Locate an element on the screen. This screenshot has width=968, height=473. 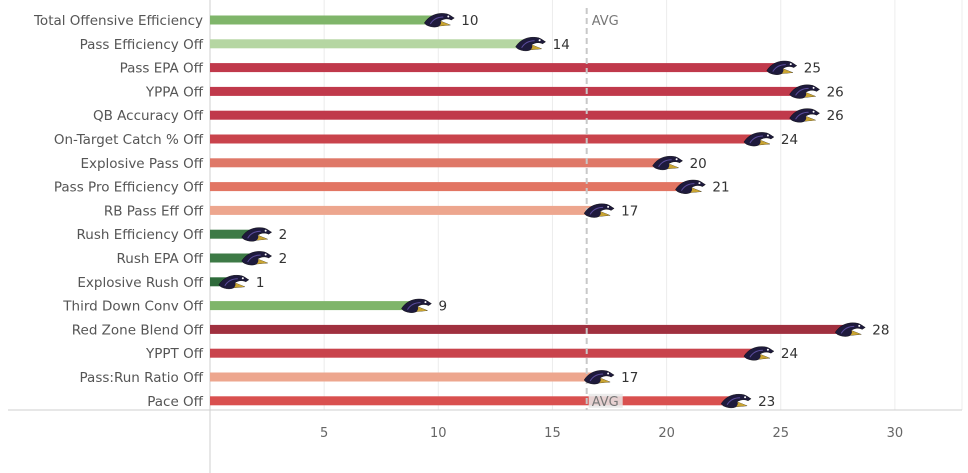
value-label: 23 is located at coordinates (766, 402).